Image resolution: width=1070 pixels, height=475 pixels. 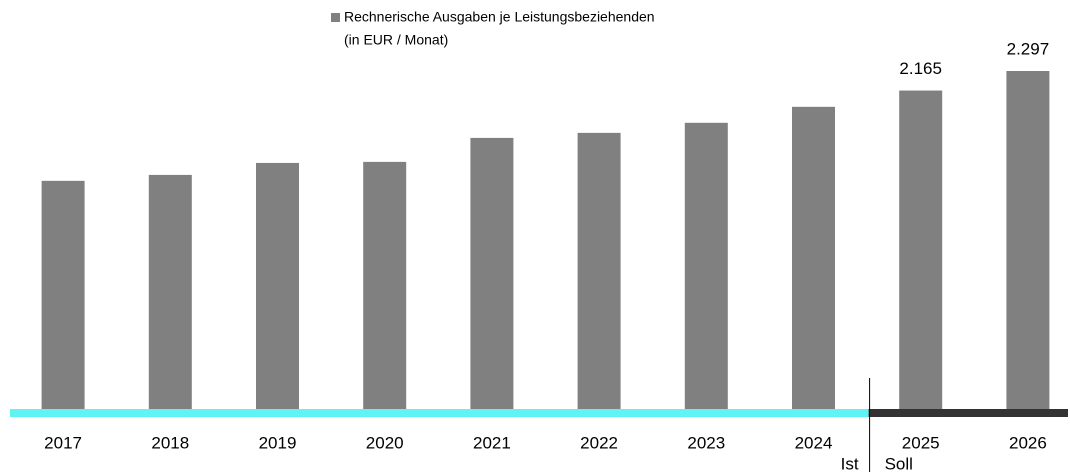 What do you see at coordinates (396, 40) in the screenshot?
I see `legend-subtitle: (in EUR / Monat)` at bounding box center [396, 40].